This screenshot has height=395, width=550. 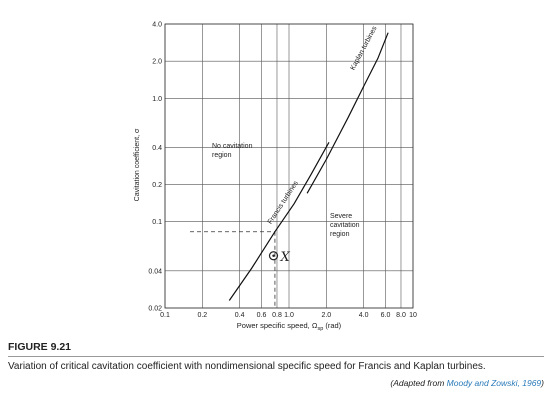 What do you see at coordinates (494, 383) in the screenshot?
I see `source-link: Moody and Zowski, 1969` at bounding box center [494, 383].